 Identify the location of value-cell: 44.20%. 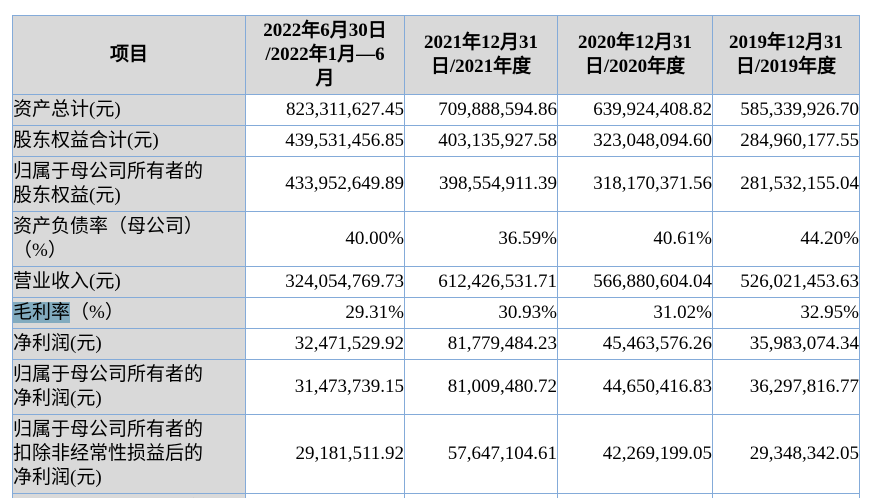
(786, 239).